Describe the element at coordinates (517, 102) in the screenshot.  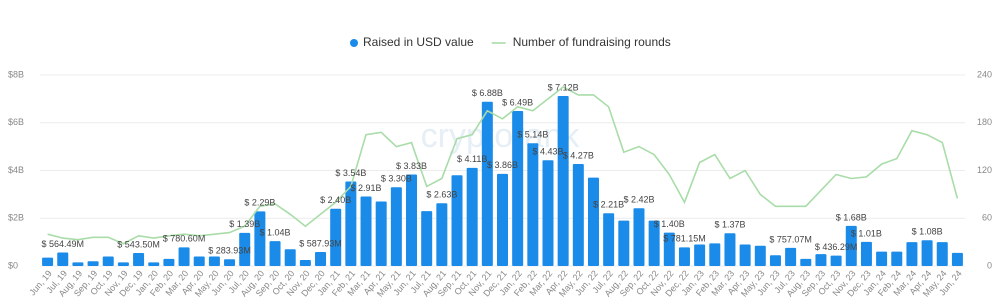
I see `value-label: $ 6.49B` at that location.